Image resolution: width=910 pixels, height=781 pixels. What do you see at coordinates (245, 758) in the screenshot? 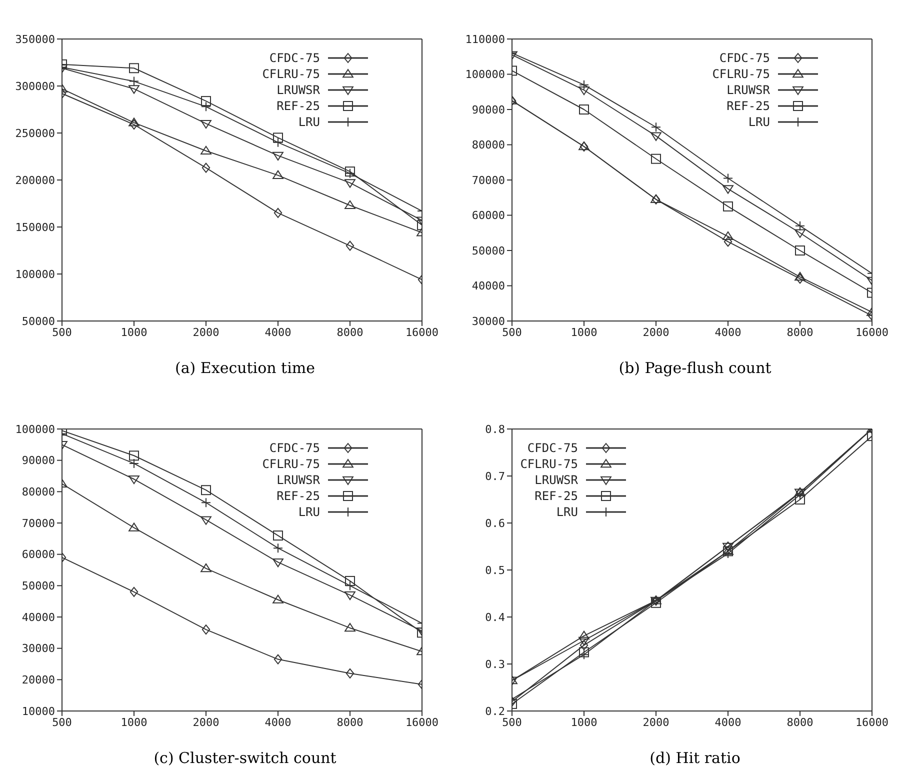
I see `text: (c) Cluster-switch count` at bounding box center [245, 758].